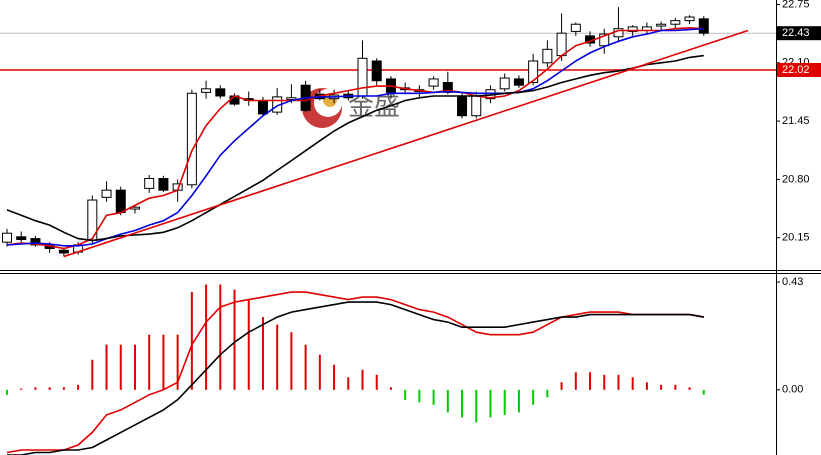 The height and width of the screenshot is (455, 821). What do you see at coordinates (796, 238) in the screenshot?
I see `y-tick-label: 20.15` at bounding box center [796, 238].